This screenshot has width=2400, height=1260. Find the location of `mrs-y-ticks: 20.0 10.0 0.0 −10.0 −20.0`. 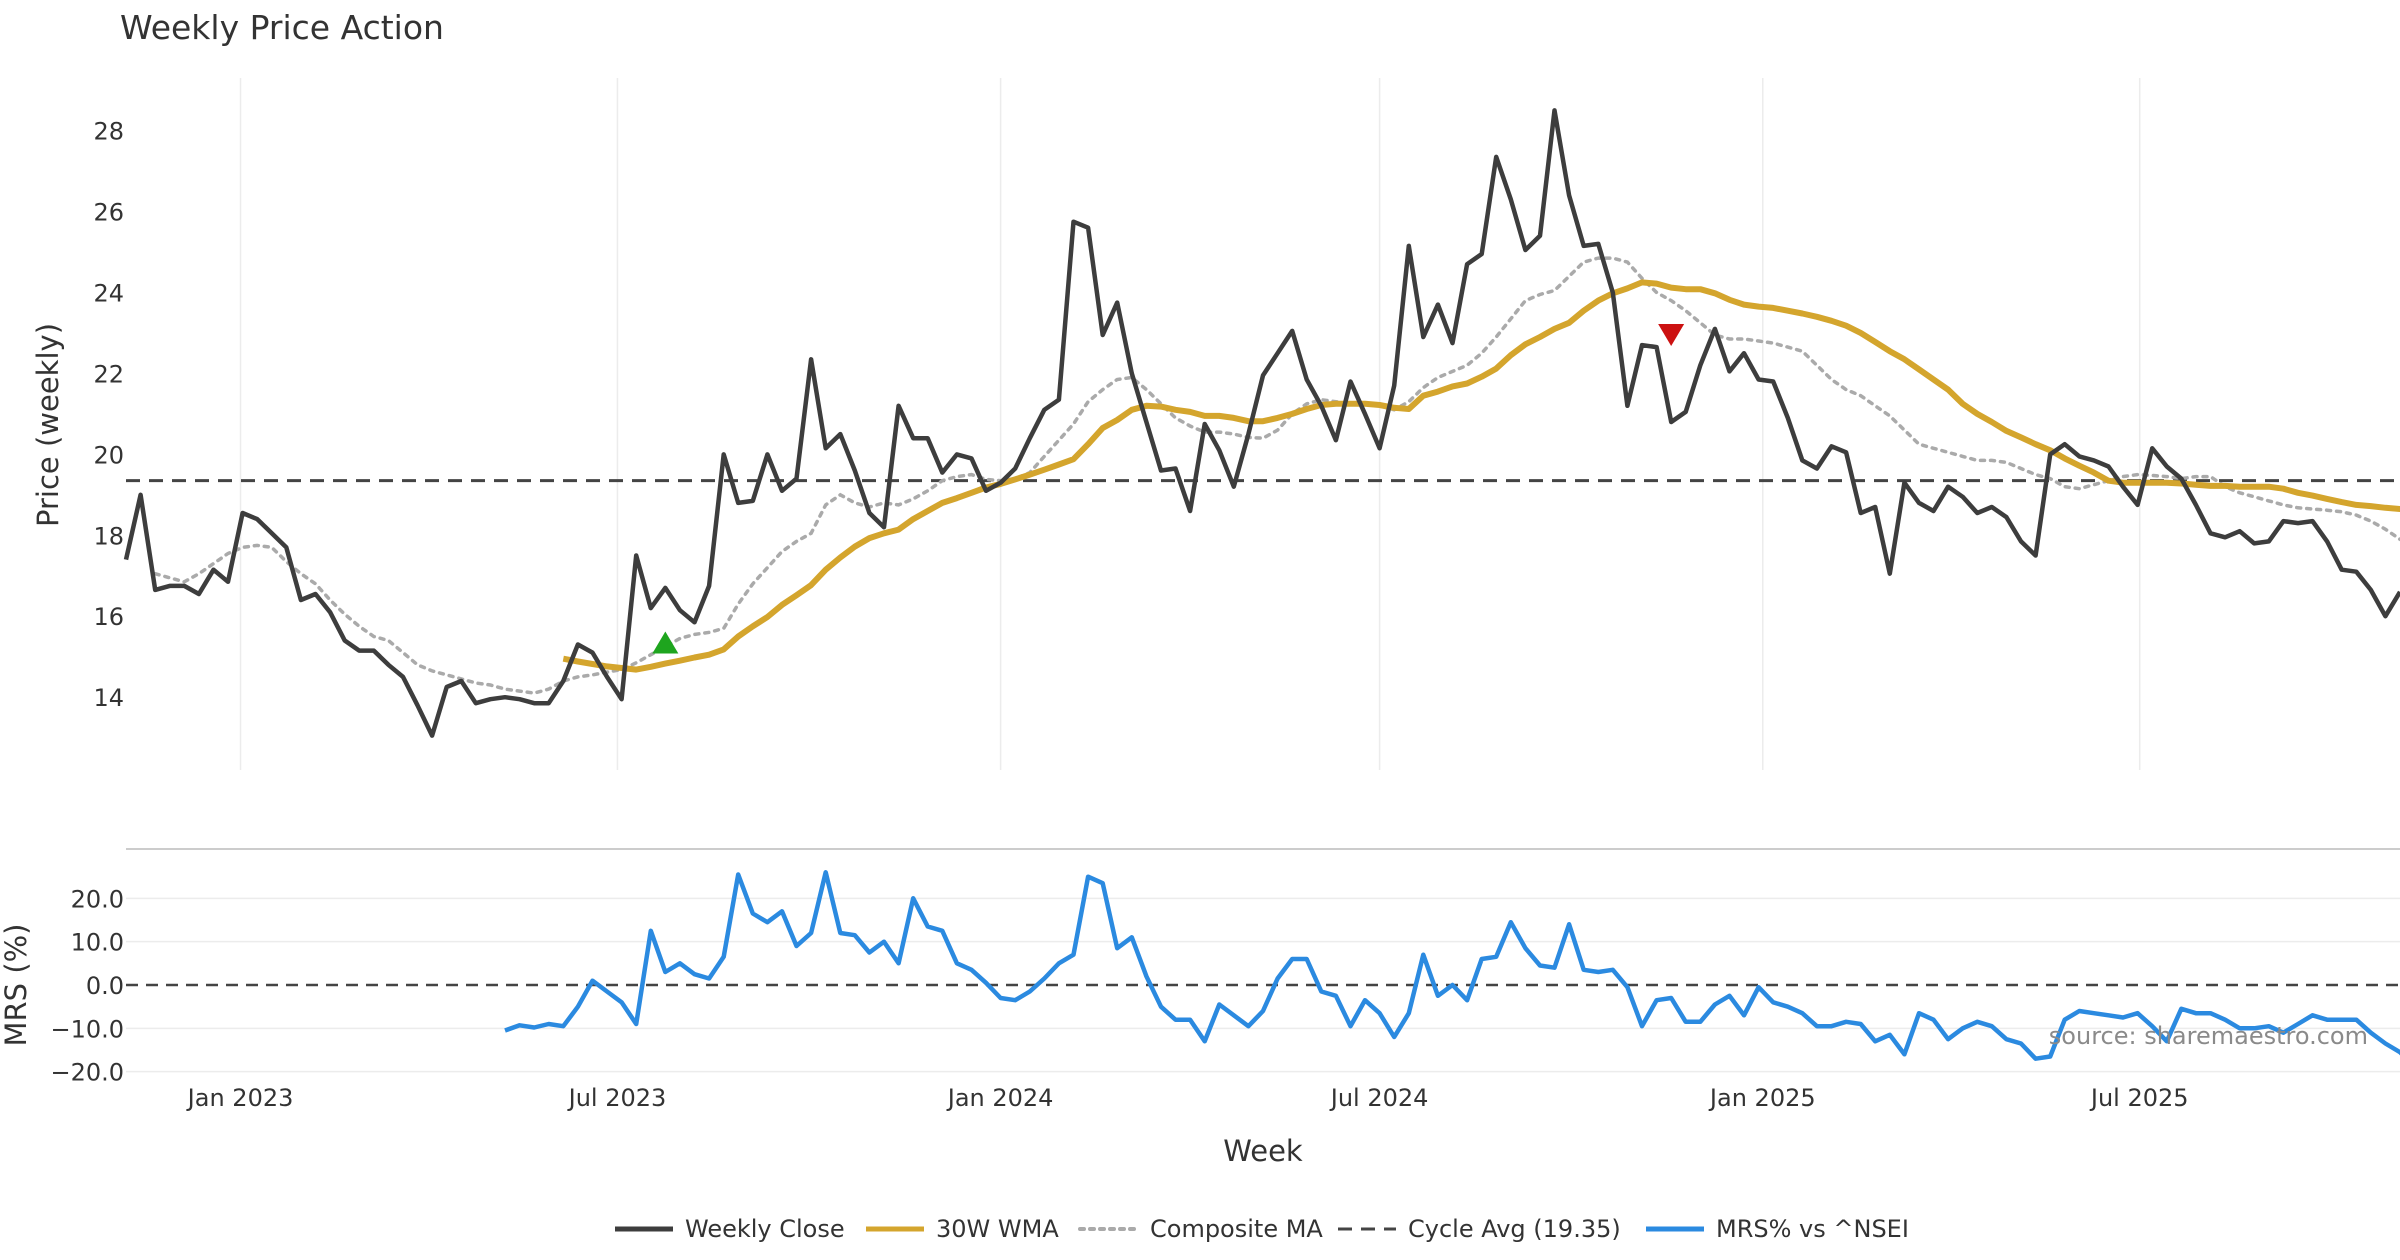

mrs-y-ticks: 20.0 10.0 0.0 −10.0 −20.0 is located at coordinates (87, 985).